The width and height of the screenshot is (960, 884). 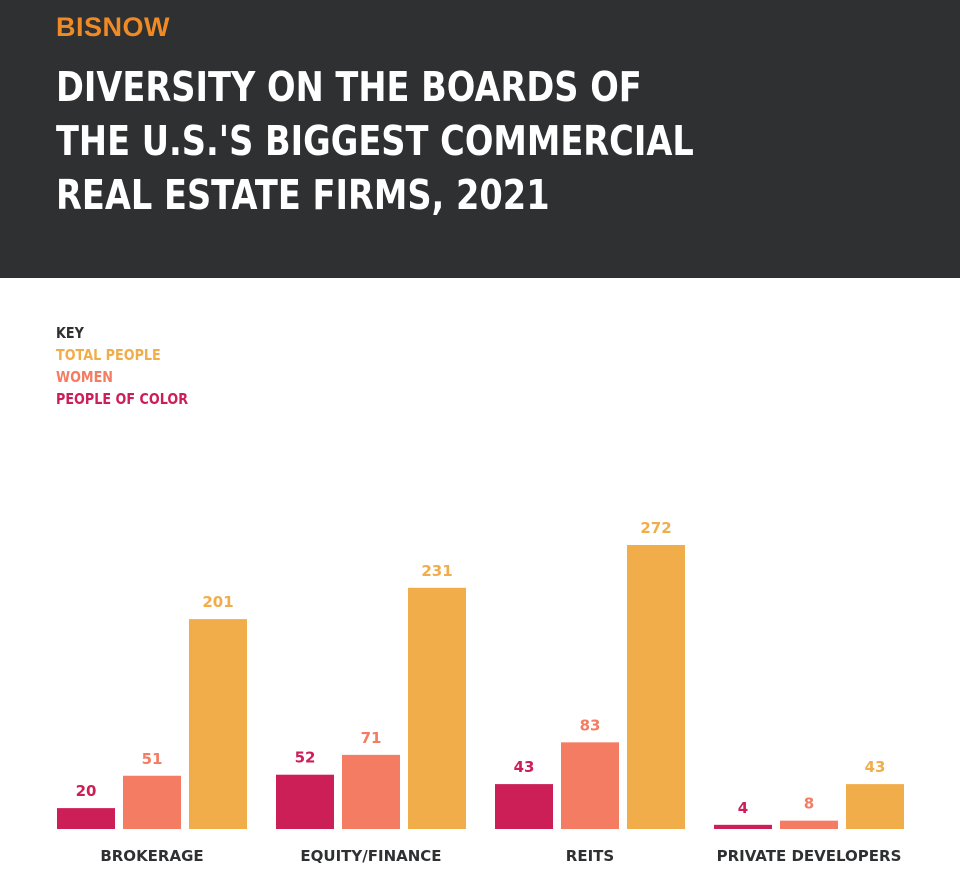 What do you see at coordinates (113, 27) in the screenshot?
I see `brand-logo: BISNOW` at bounding box center [113, 27].